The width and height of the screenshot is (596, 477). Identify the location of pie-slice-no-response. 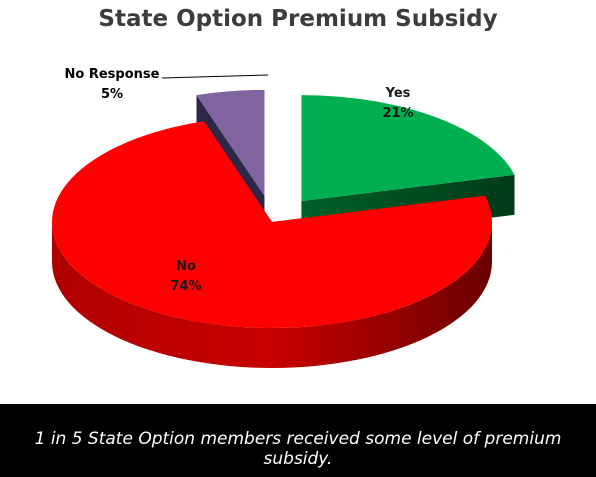
(230, 142).